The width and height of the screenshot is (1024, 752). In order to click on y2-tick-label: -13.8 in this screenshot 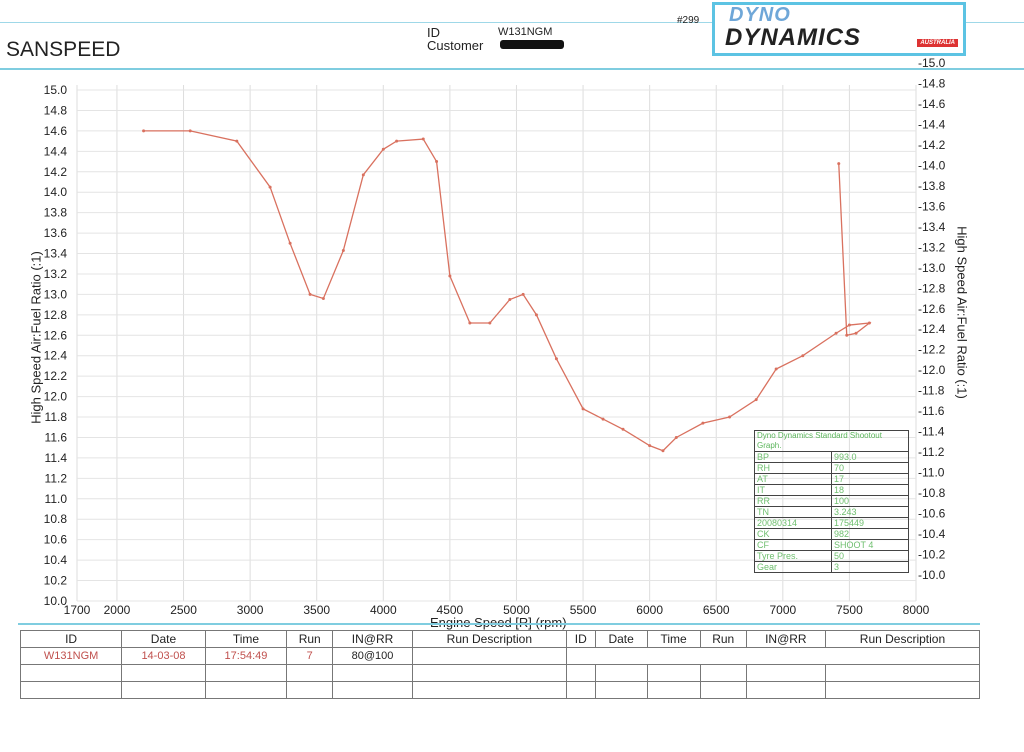, I will do `click(932, 186)`.